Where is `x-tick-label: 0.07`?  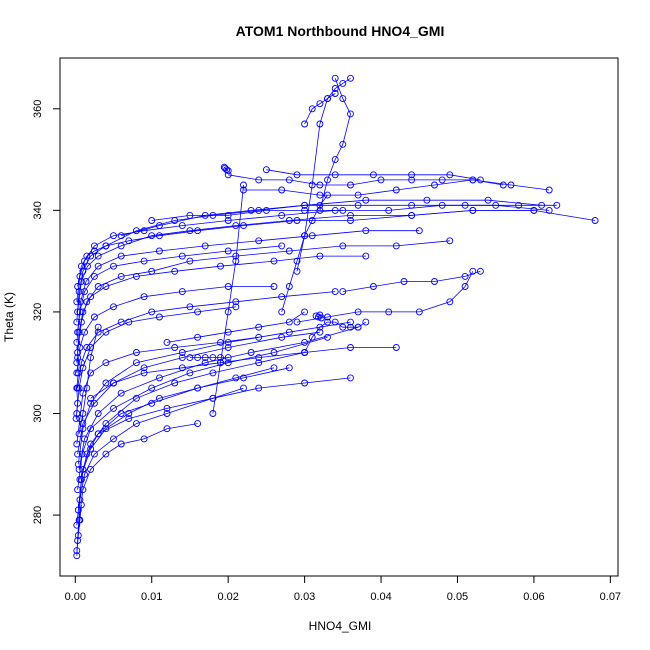
x-tick-label: 0.07 is located at coordinates (610, 597).